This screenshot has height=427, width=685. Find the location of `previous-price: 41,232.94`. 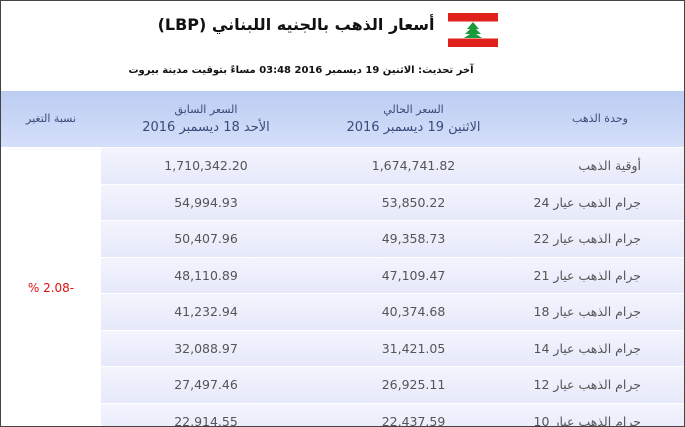

previous-price: 41,232.94 is located at coordinates (206, 311).